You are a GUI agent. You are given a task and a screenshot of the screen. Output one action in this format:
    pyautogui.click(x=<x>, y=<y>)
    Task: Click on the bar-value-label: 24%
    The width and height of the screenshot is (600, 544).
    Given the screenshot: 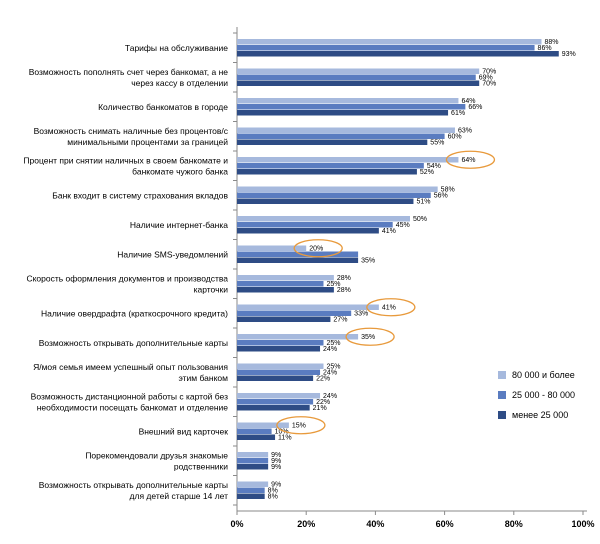 What is the action you would take?
    pyautogui.click(x=330, y=396)
    